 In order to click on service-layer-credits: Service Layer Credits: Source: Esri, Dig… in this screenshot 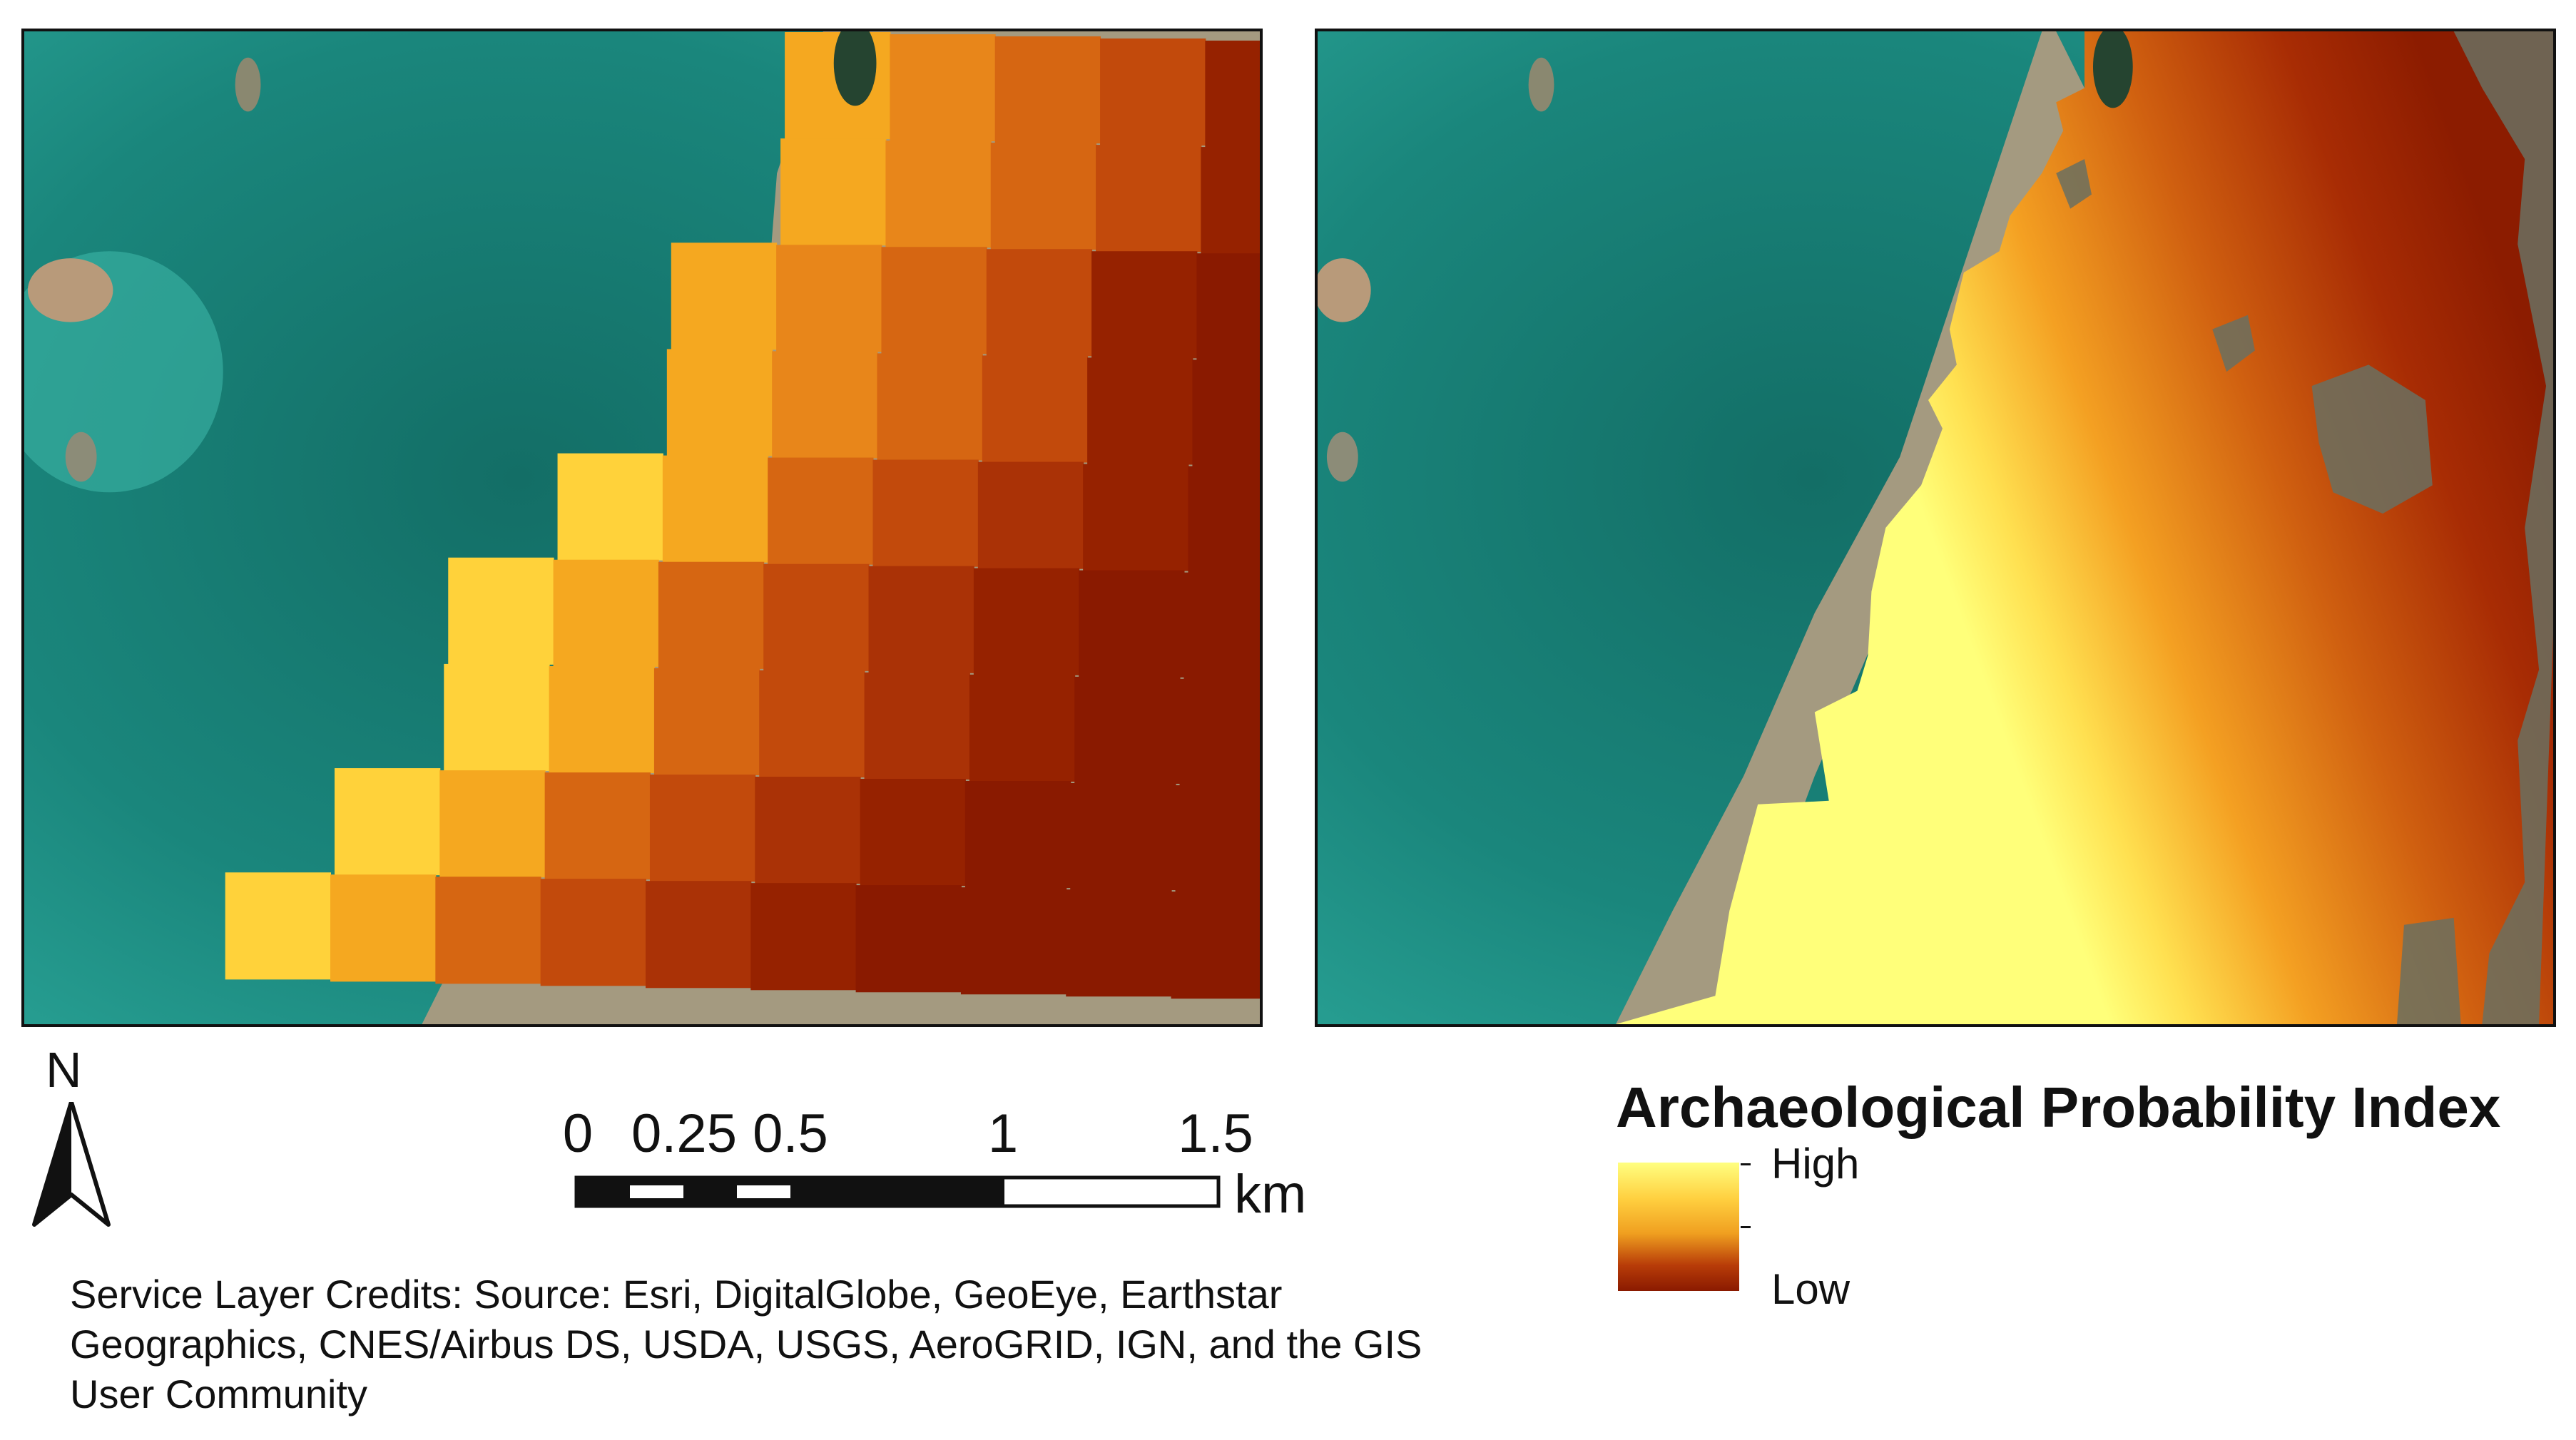, I will do `click(746, 1344)`.